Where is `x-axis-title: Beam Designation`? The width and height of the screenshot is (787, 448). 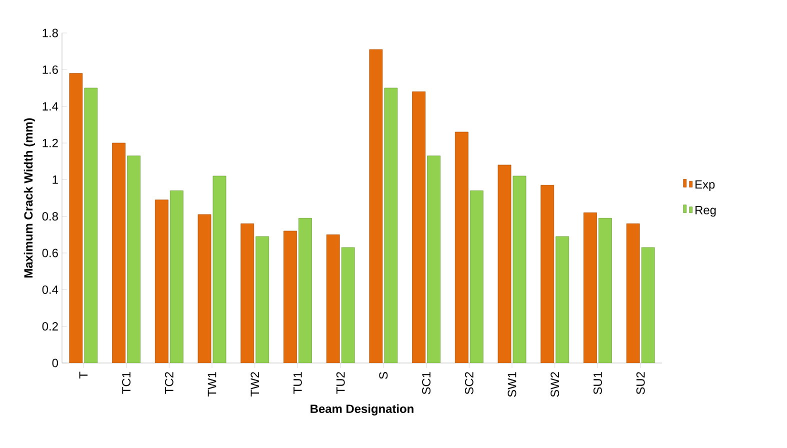 x-axis-title: Beam Designation is located at coordinates (362, 410).